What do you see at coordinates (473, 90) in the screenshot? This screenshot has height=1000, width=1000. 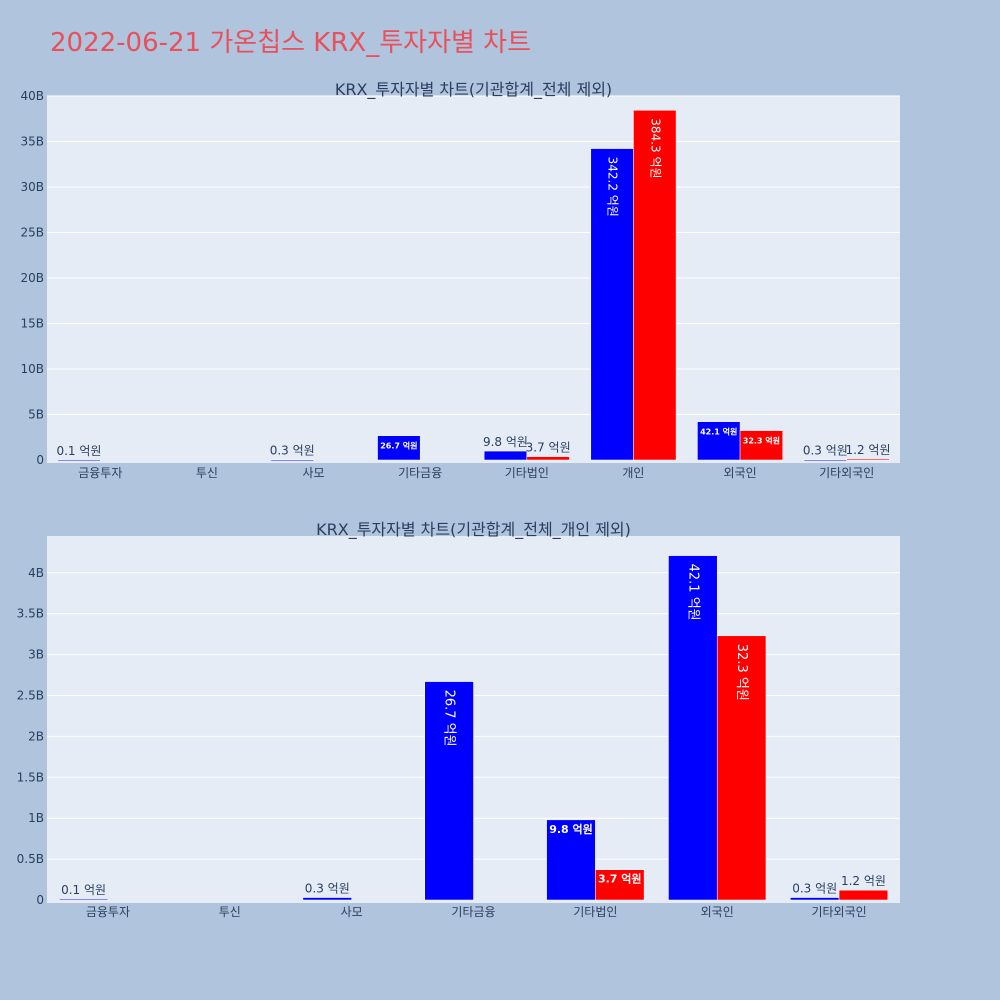 I see `chart-title-1: KRX_투자자별 차트(기관합계_전체 제외)` at bounding box center [473, 90].